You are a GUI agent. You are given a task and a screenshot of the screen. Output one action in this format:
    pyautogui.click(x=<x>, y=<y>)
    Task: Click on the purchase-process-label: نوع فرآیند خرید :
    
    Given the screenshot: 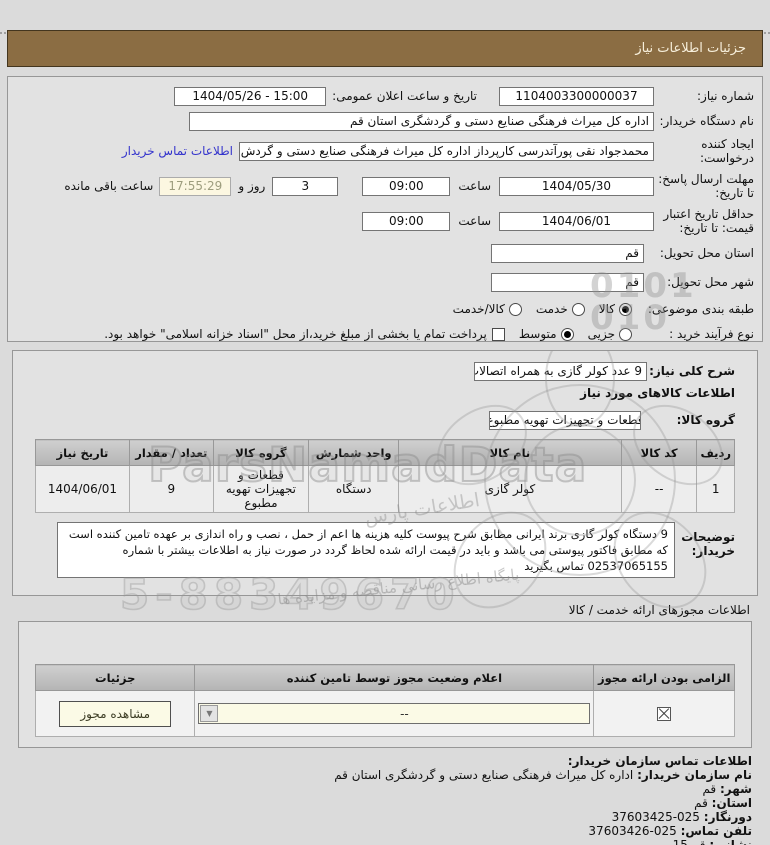 What is the action you would take?
    pyautogui.click(x=711, y=334)
    